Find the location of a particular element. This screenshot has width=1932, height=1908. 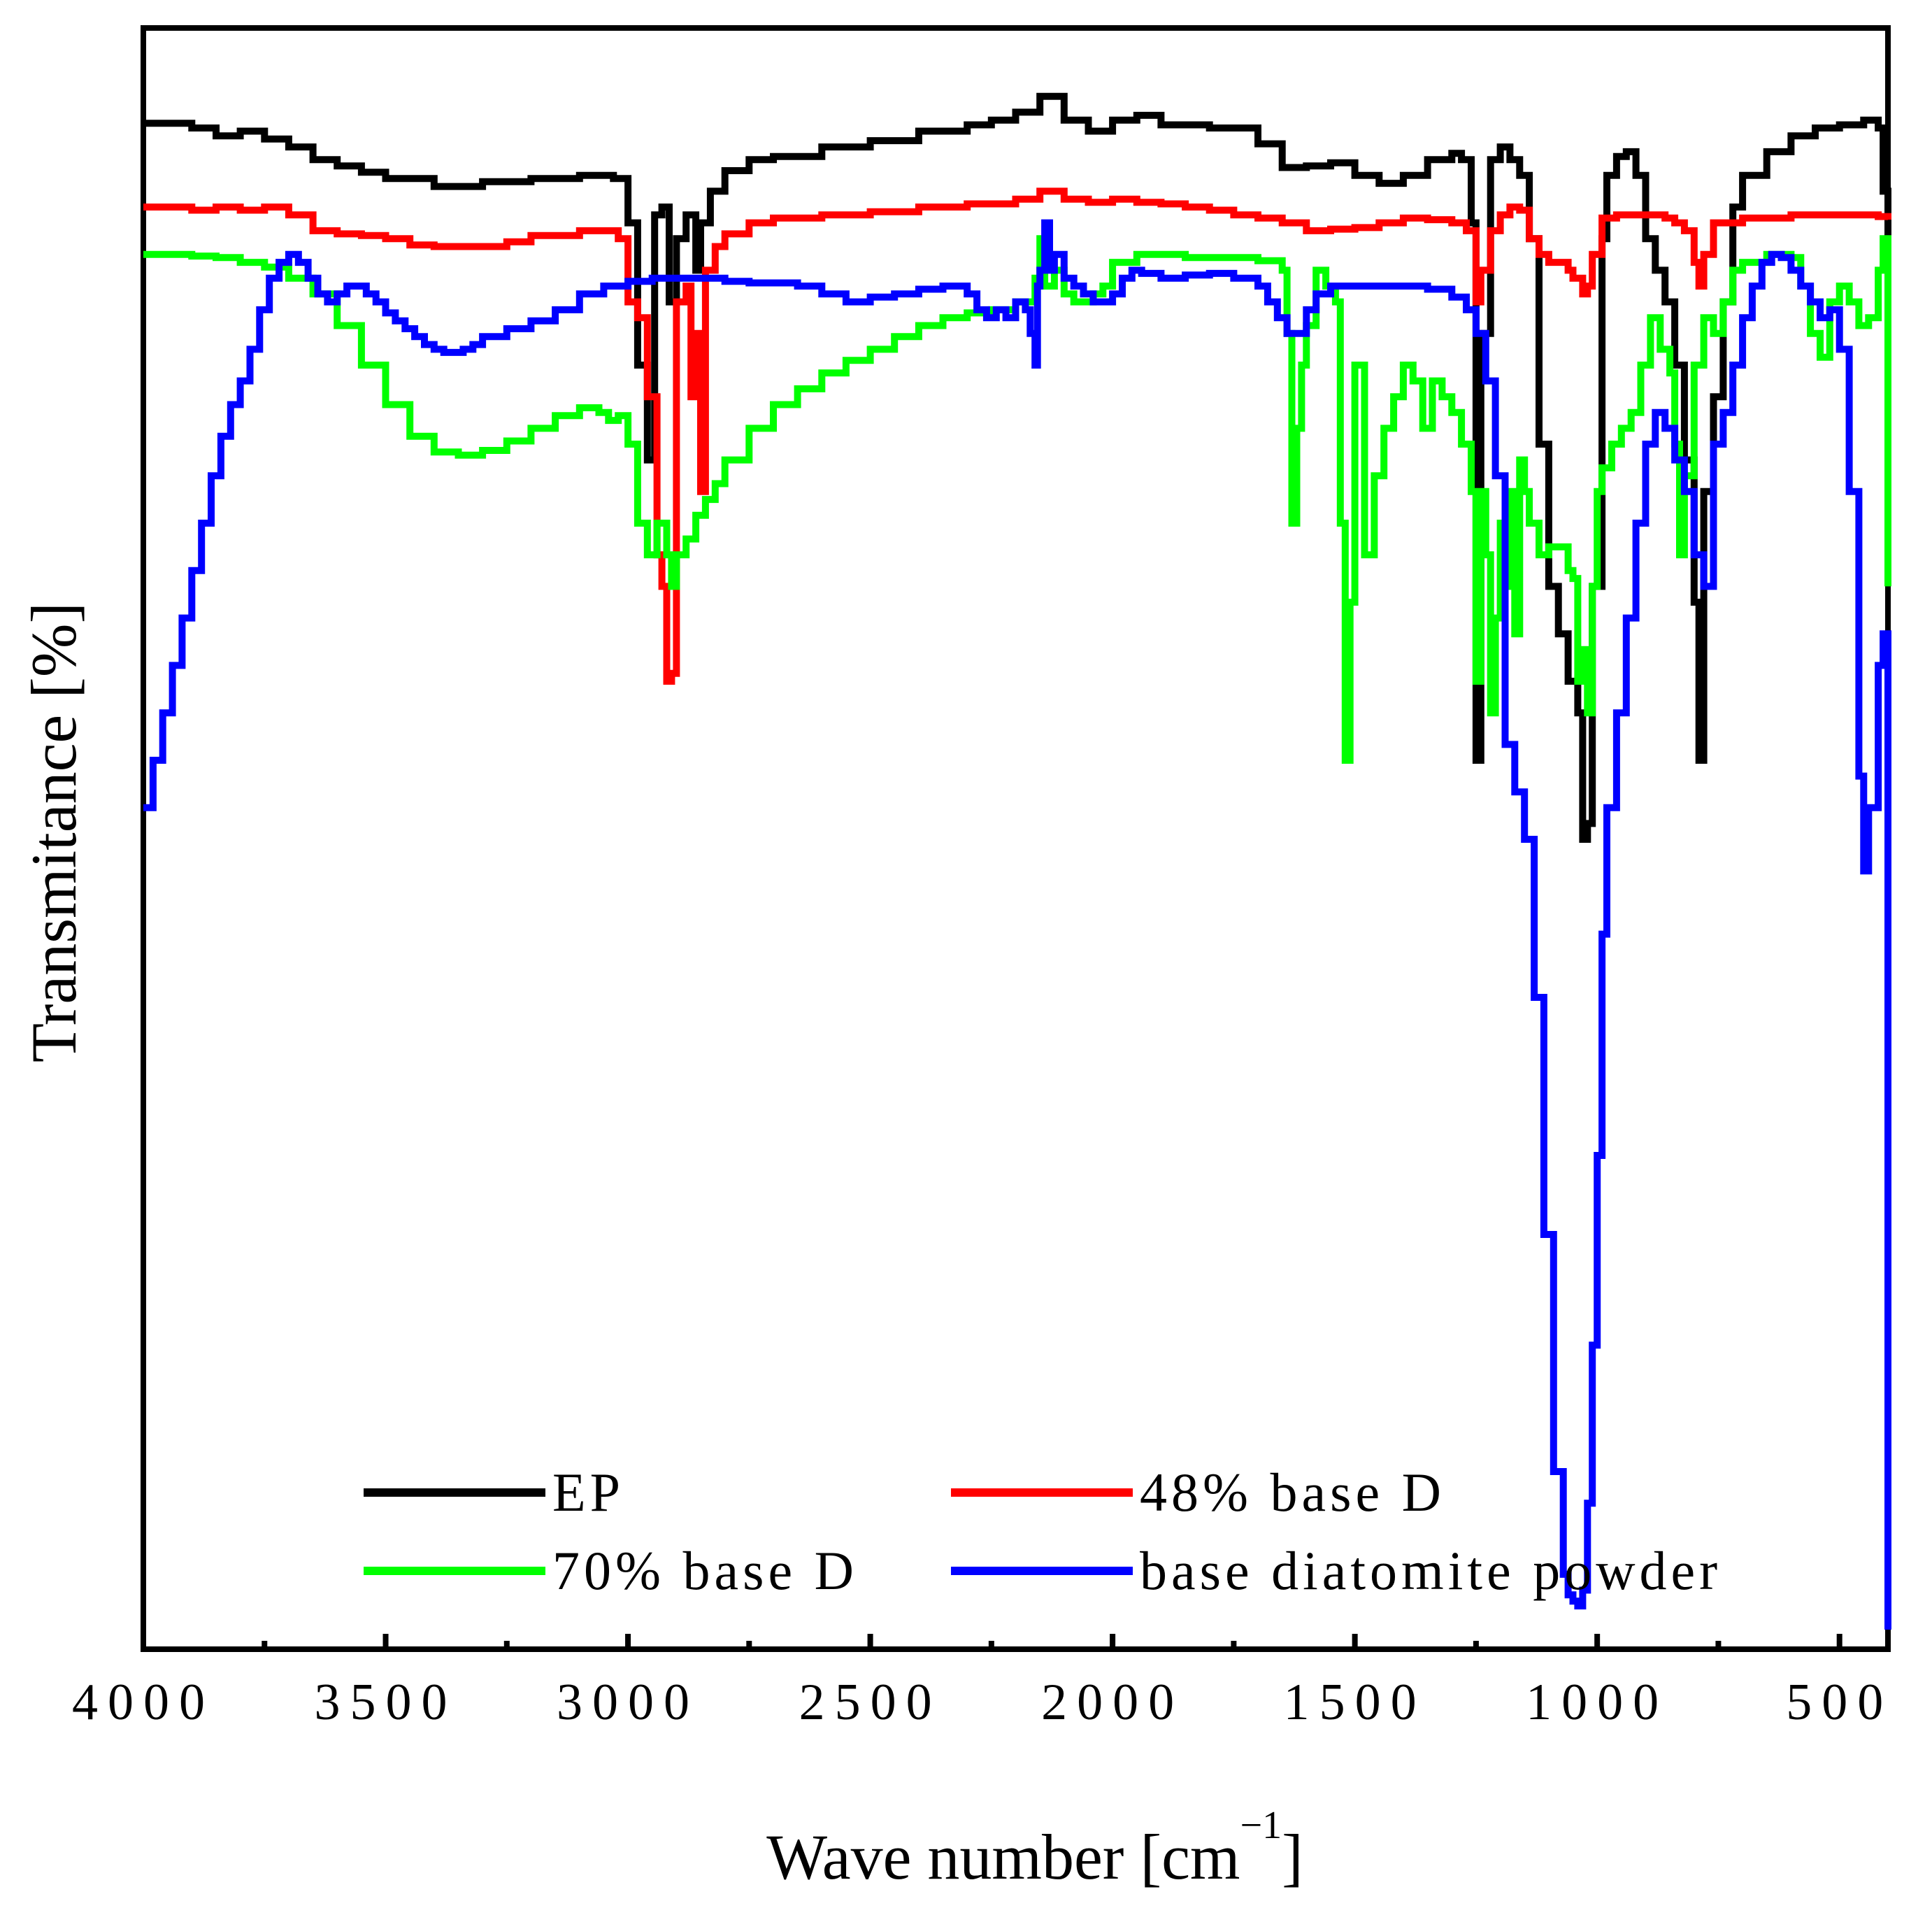

x-axis-ticks is located at coordinates (991, 1641).